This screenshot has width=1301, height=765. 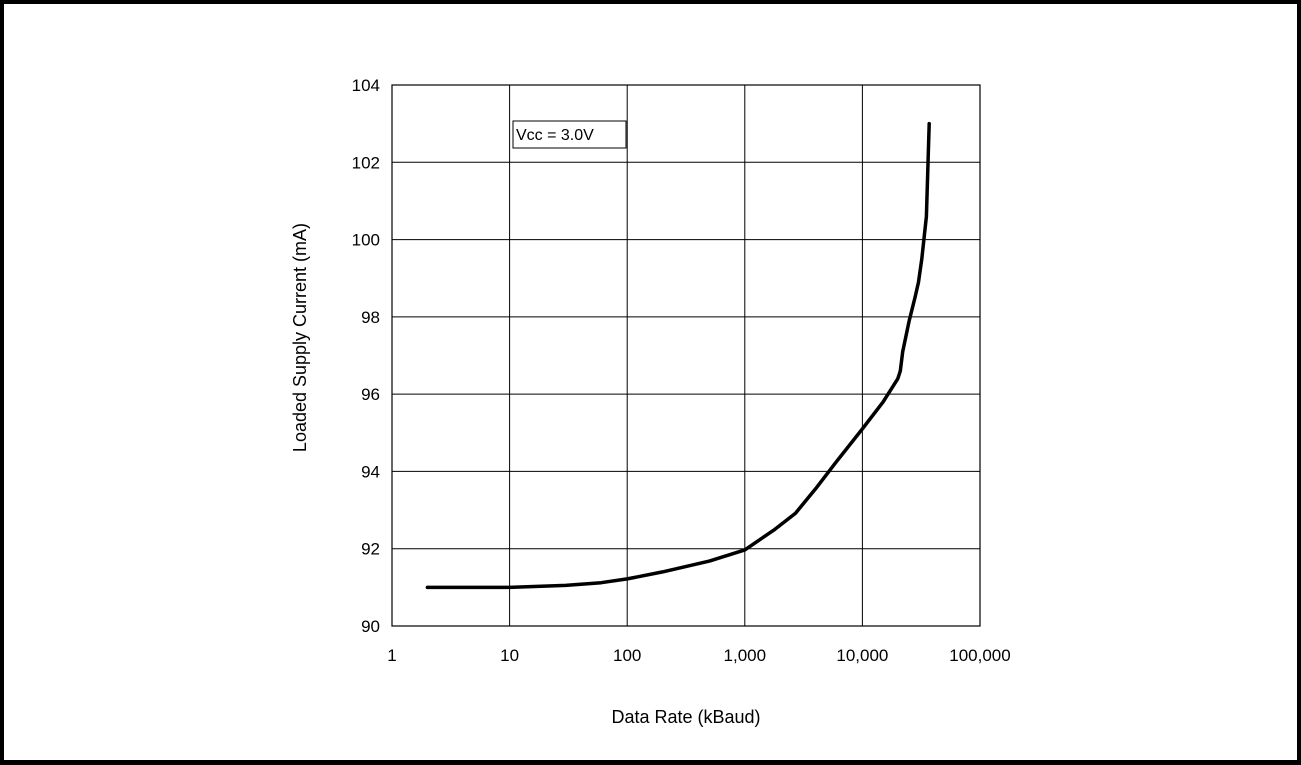 I want to click on x-tick-label: 100,000, so click(x=979, y=655).